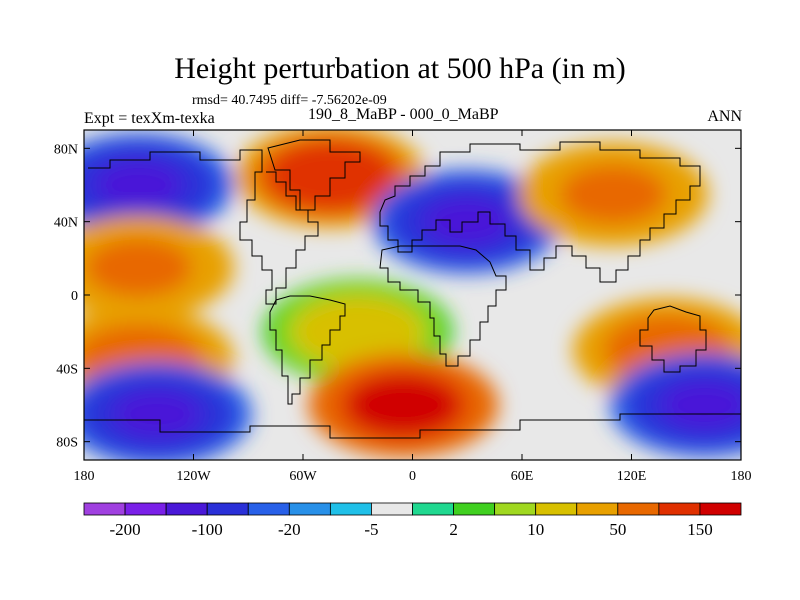  Describe the element at coordinates (403, 114) in the screenshot. I see `case-label: 190_8_MaBP - 000_0_MaBP` at that location.